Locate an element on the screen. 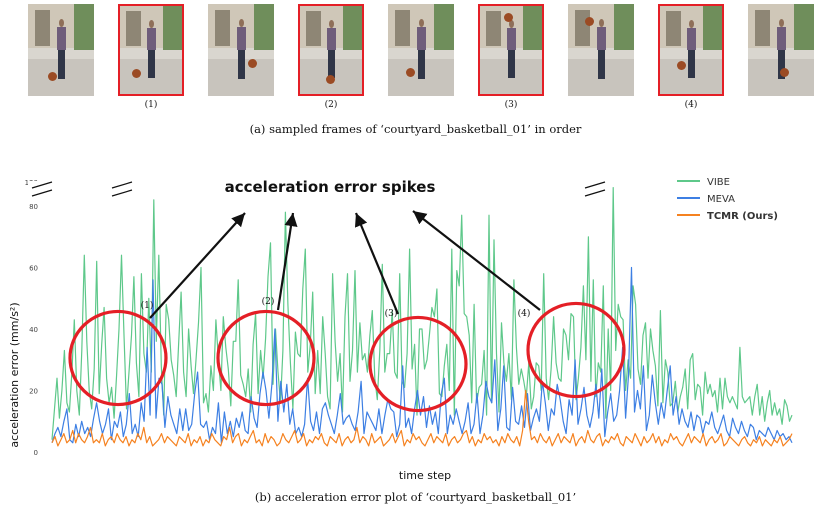 Image resolution: width=831 pixels, height=510 pixels. legend-entry: VIBE is located at coordinates (718, 182).